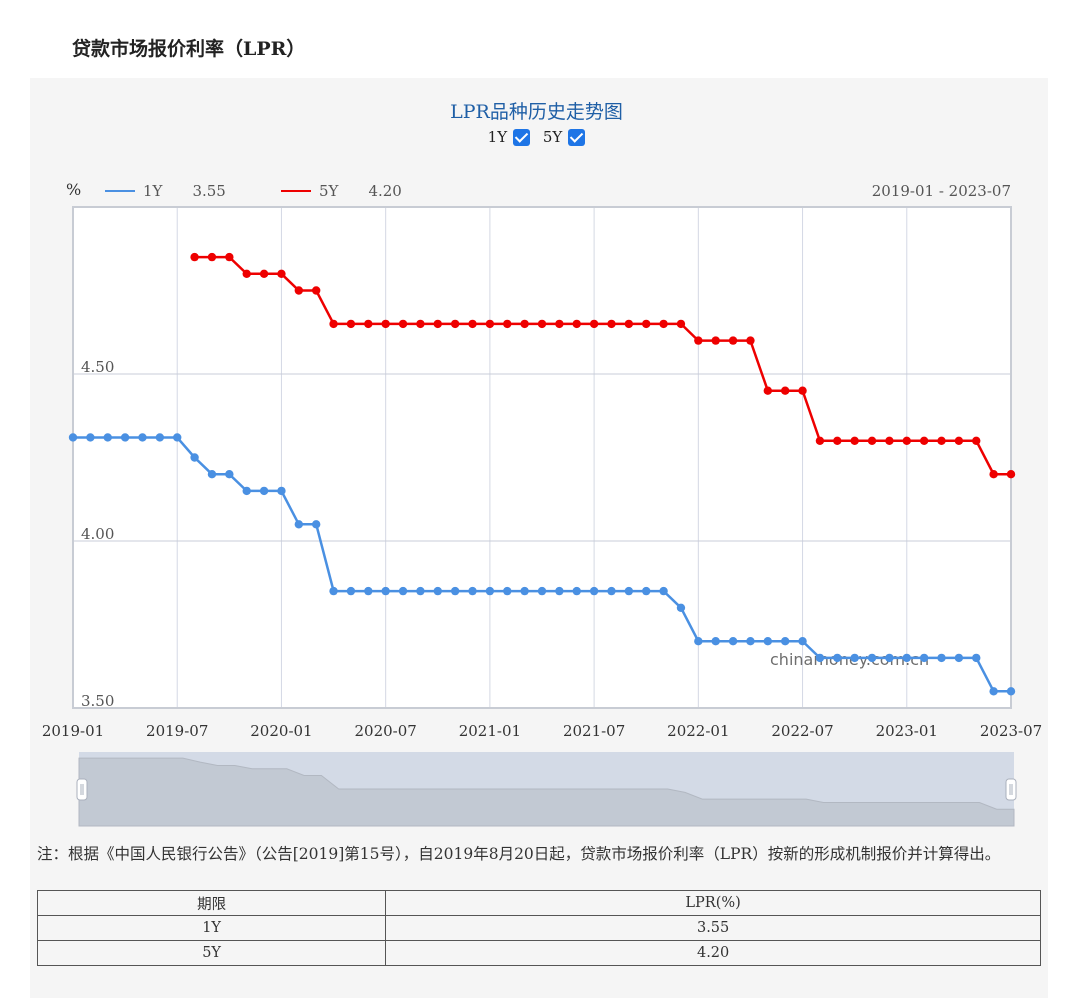 The height and width of the screenshot is (998, 1073). I want to click on x-tick-label: 2021-01, so click(490, 731).